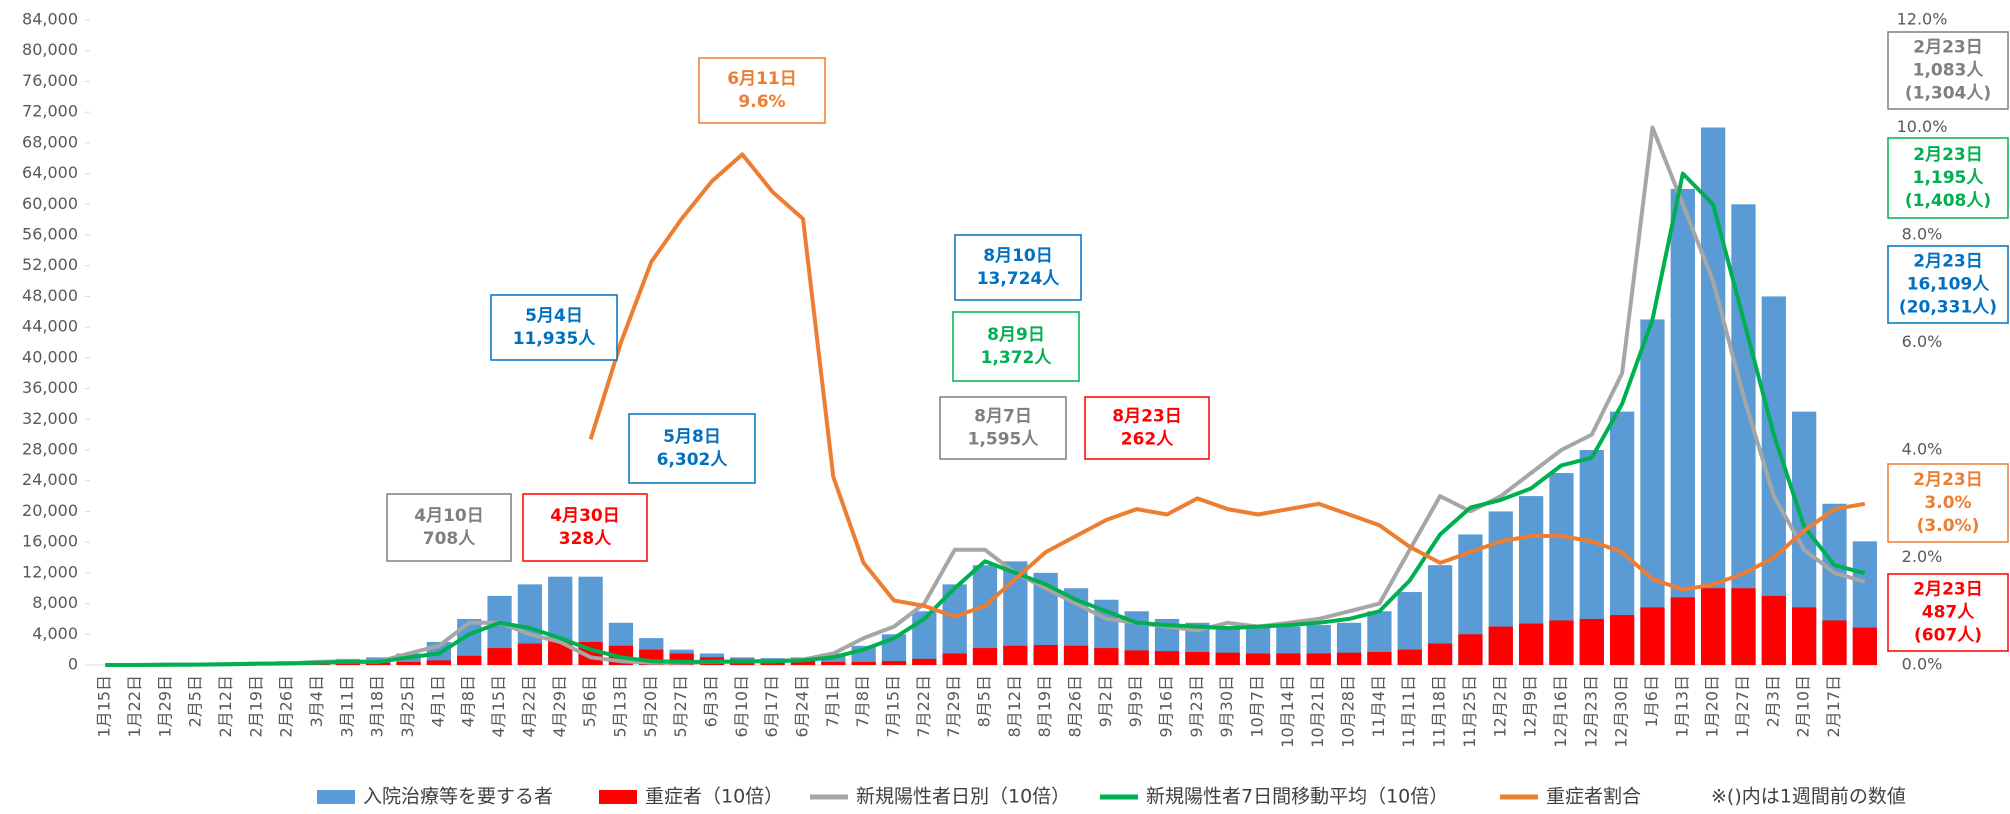 This screenshot has width=2010, height=814. What do you see at coordinates (1949, 285) in the screenshot?
I see `annotation-text: 16,109人` at bounding box center [1949, 285].